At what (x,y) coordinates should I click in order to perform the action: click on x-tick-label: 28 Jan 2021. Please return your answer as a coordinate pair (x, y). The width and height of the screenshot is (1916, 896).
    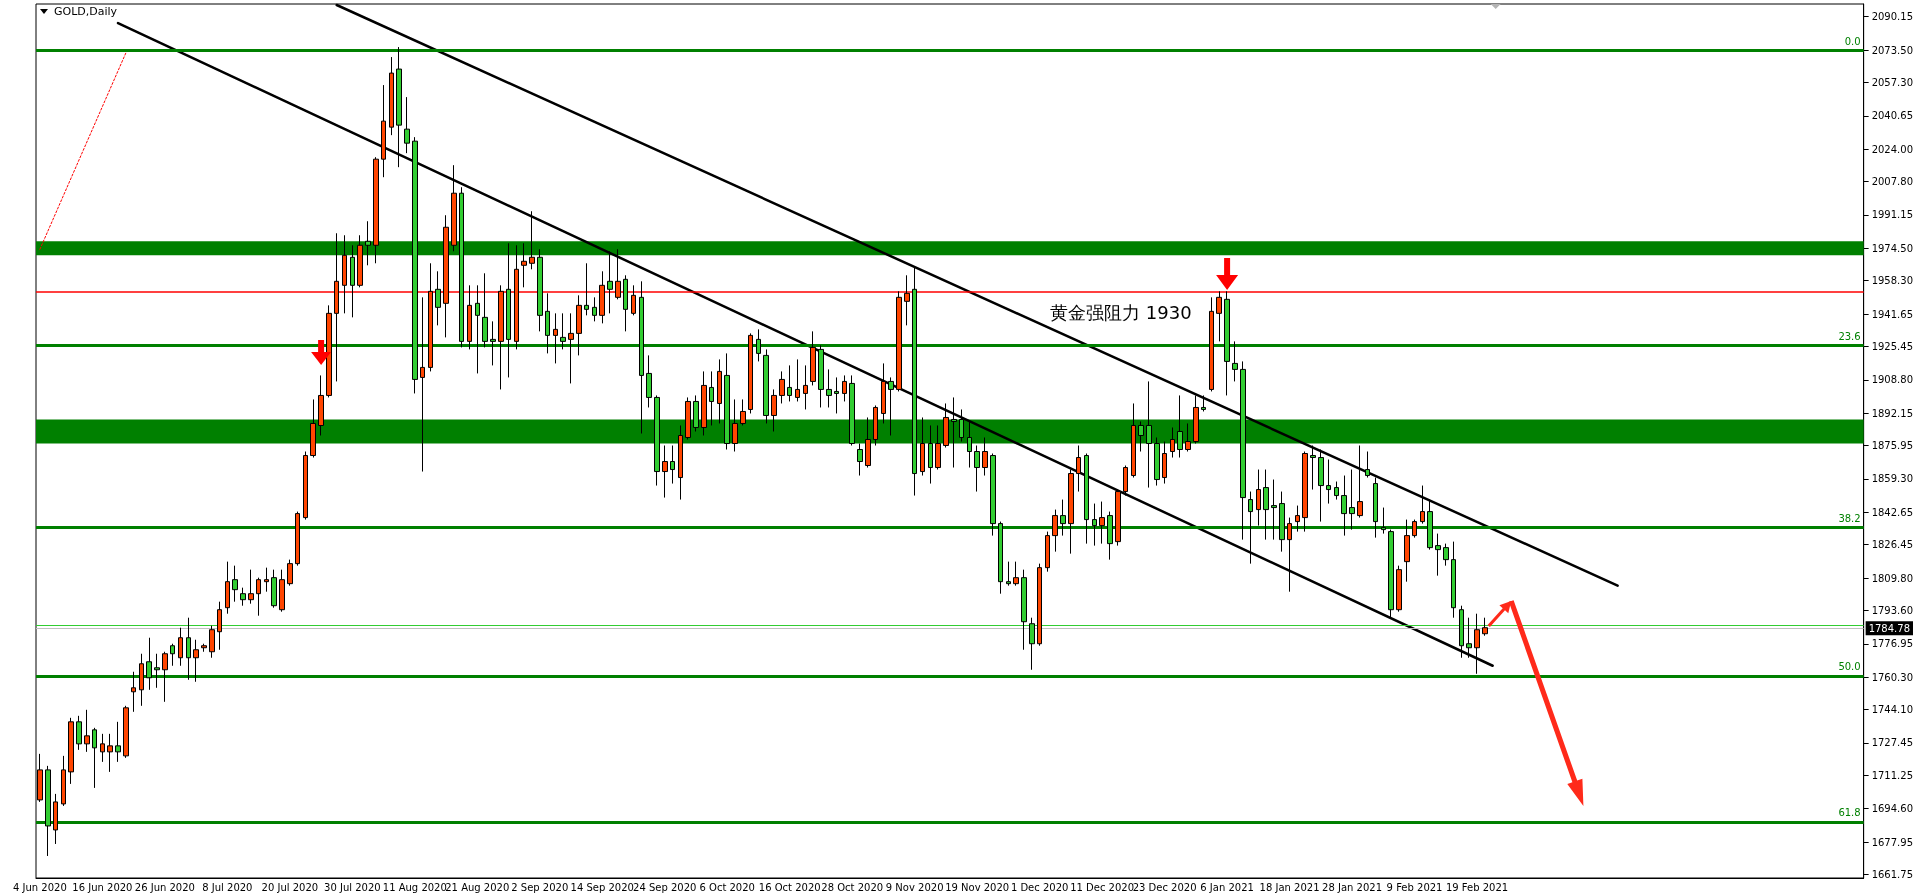
    Looking at the image, I should click on (1352, 887).